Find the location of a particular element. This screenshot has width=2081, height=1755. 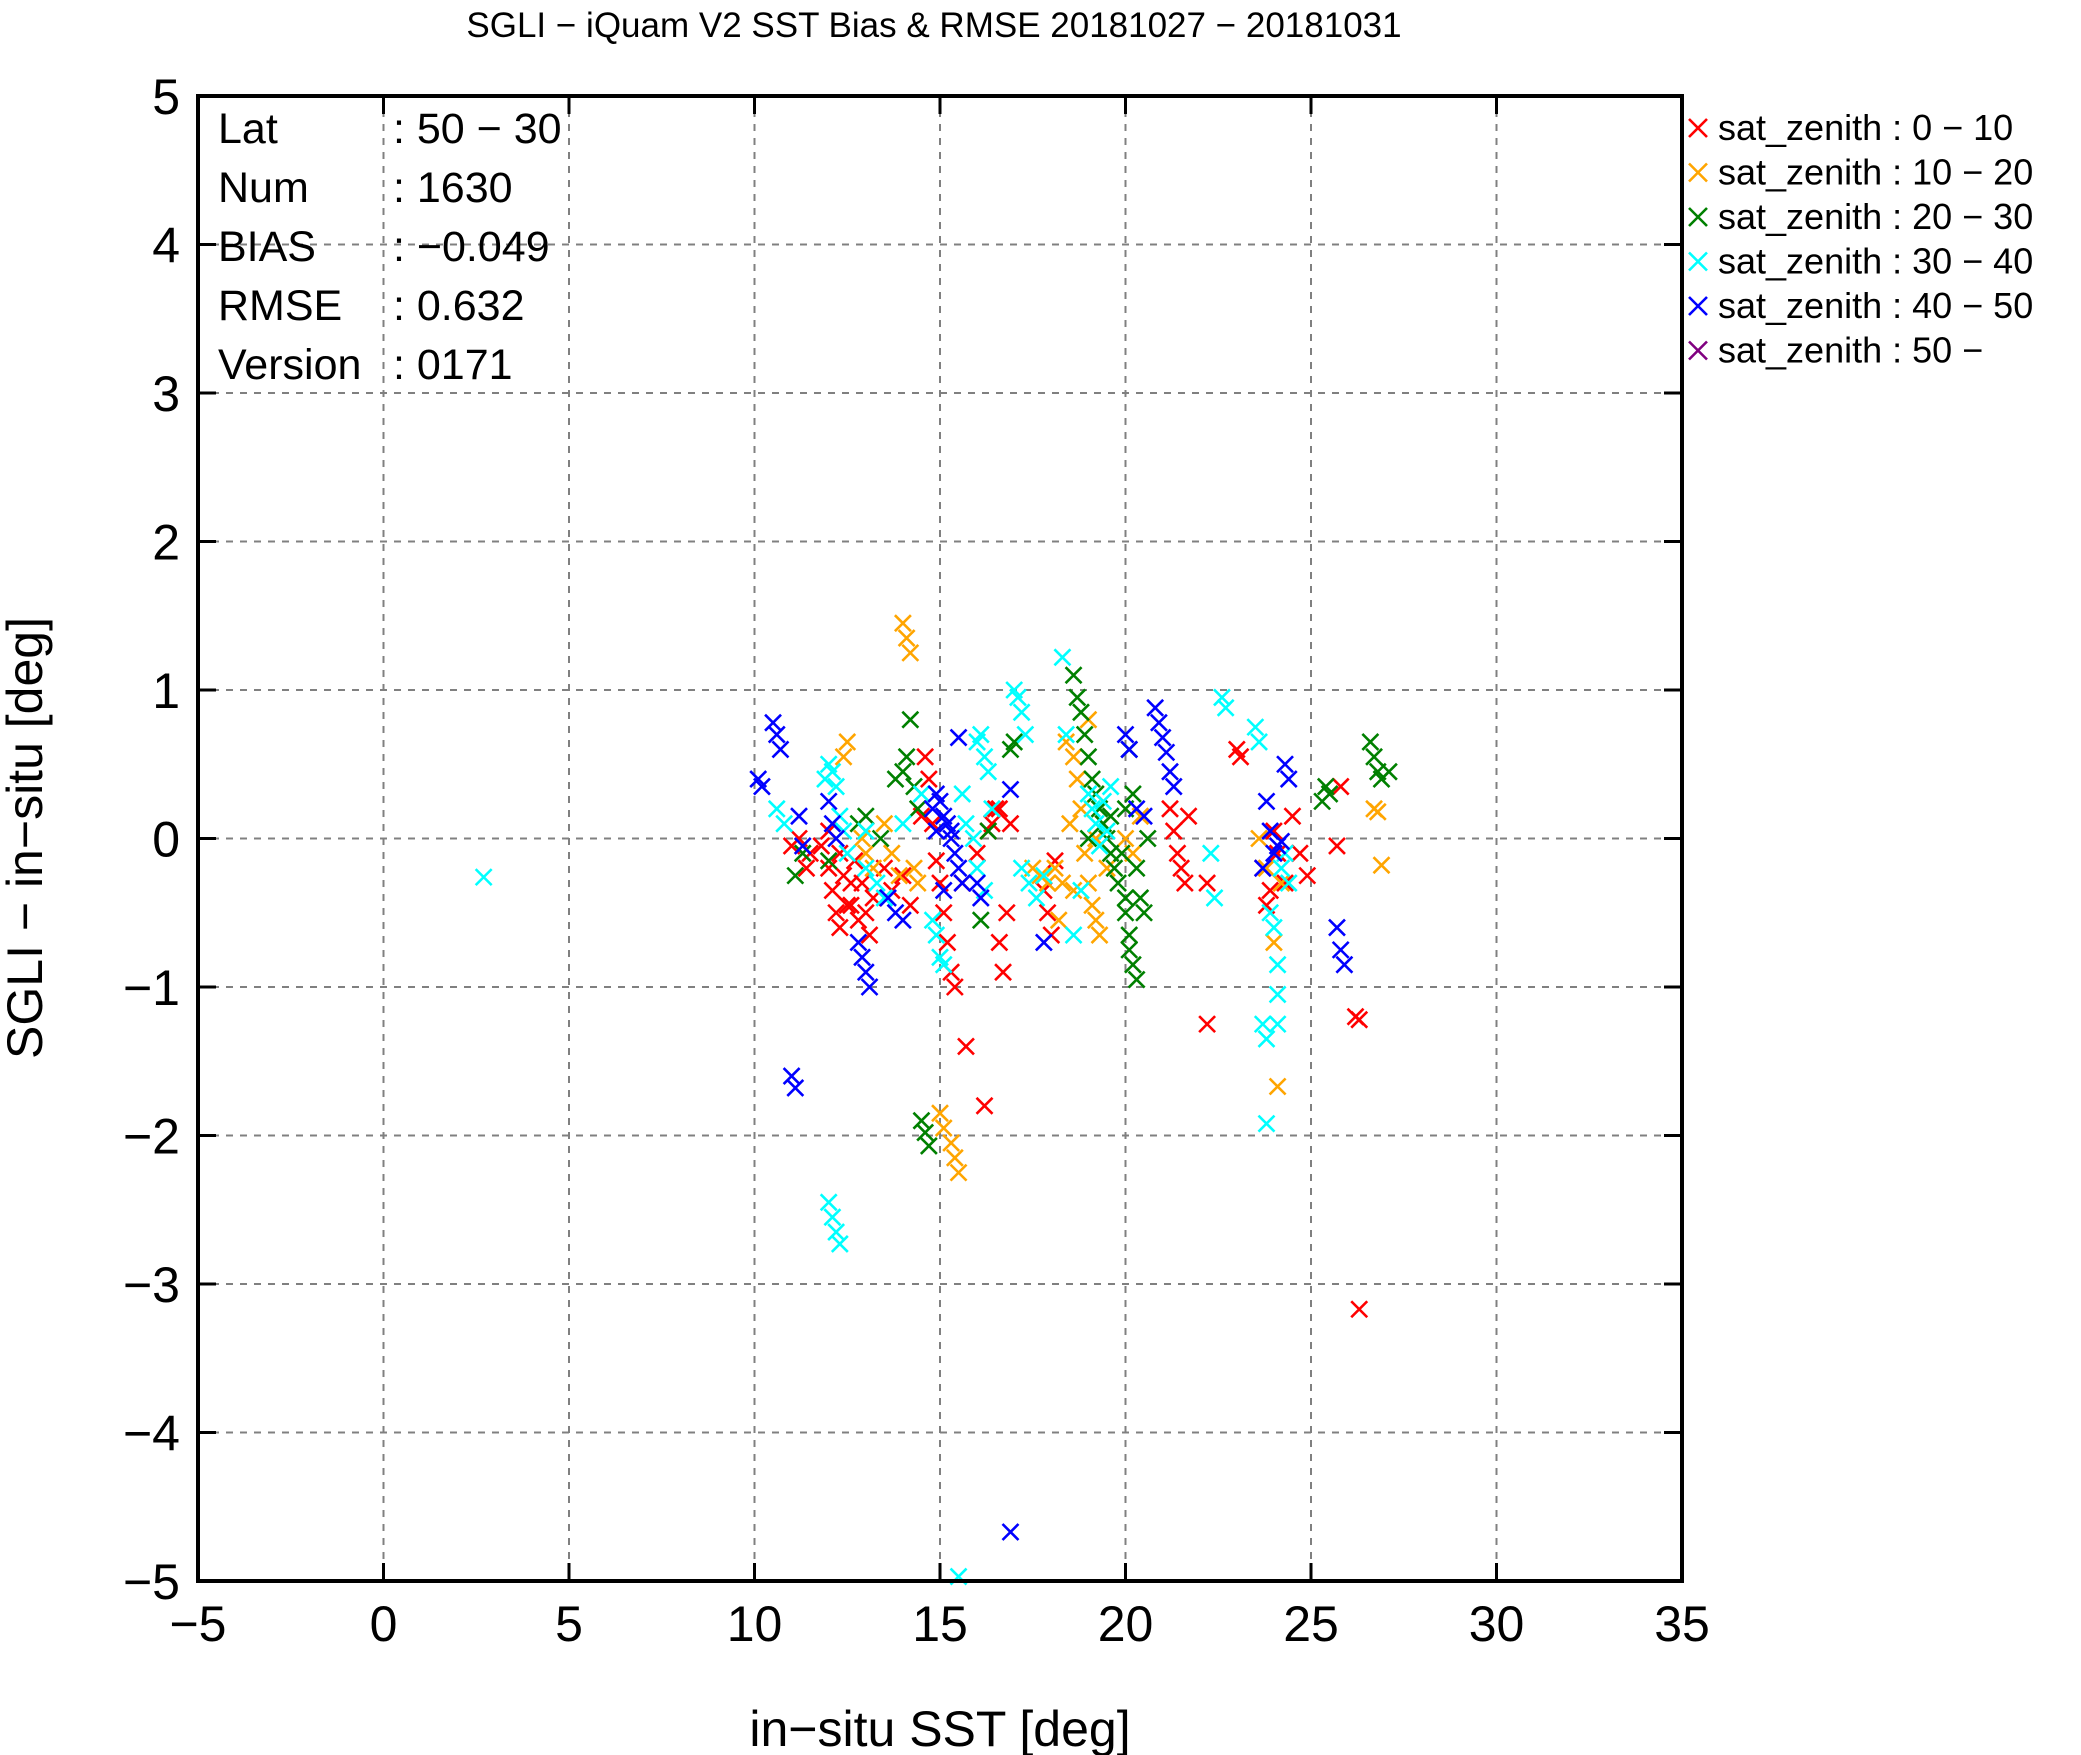

y-tick-labels: −5 −4 −3 −2 −1 0 1 2 3 4 5 is located at coordinates (151, 839).